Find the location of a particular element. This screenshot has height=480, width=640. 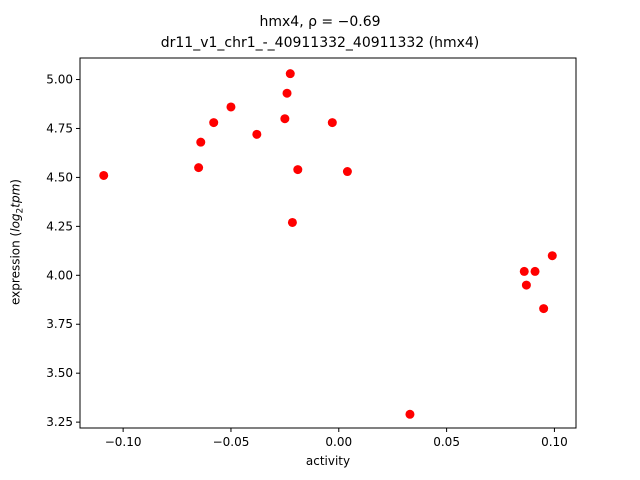

x-tick-label: 0.00 is located at coordinates (338, 442).